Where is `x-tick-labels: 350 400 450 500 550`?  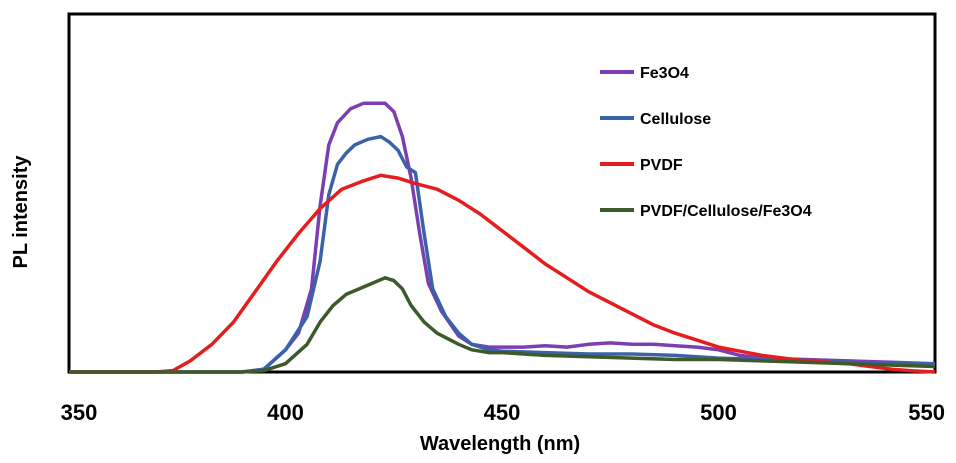
x-tick-labels: 350 400 450 500 550 is located at coordinates (503, 412).